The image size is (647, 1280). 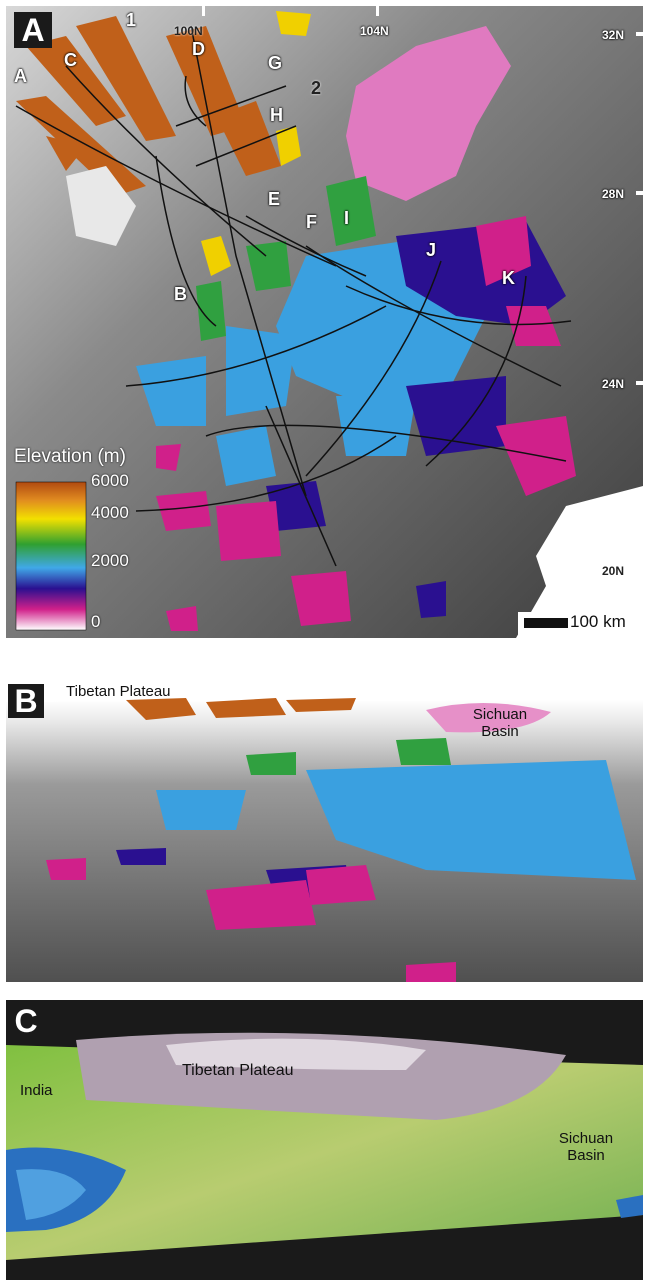 I want to click on white-area, so click(x=101, y=206).